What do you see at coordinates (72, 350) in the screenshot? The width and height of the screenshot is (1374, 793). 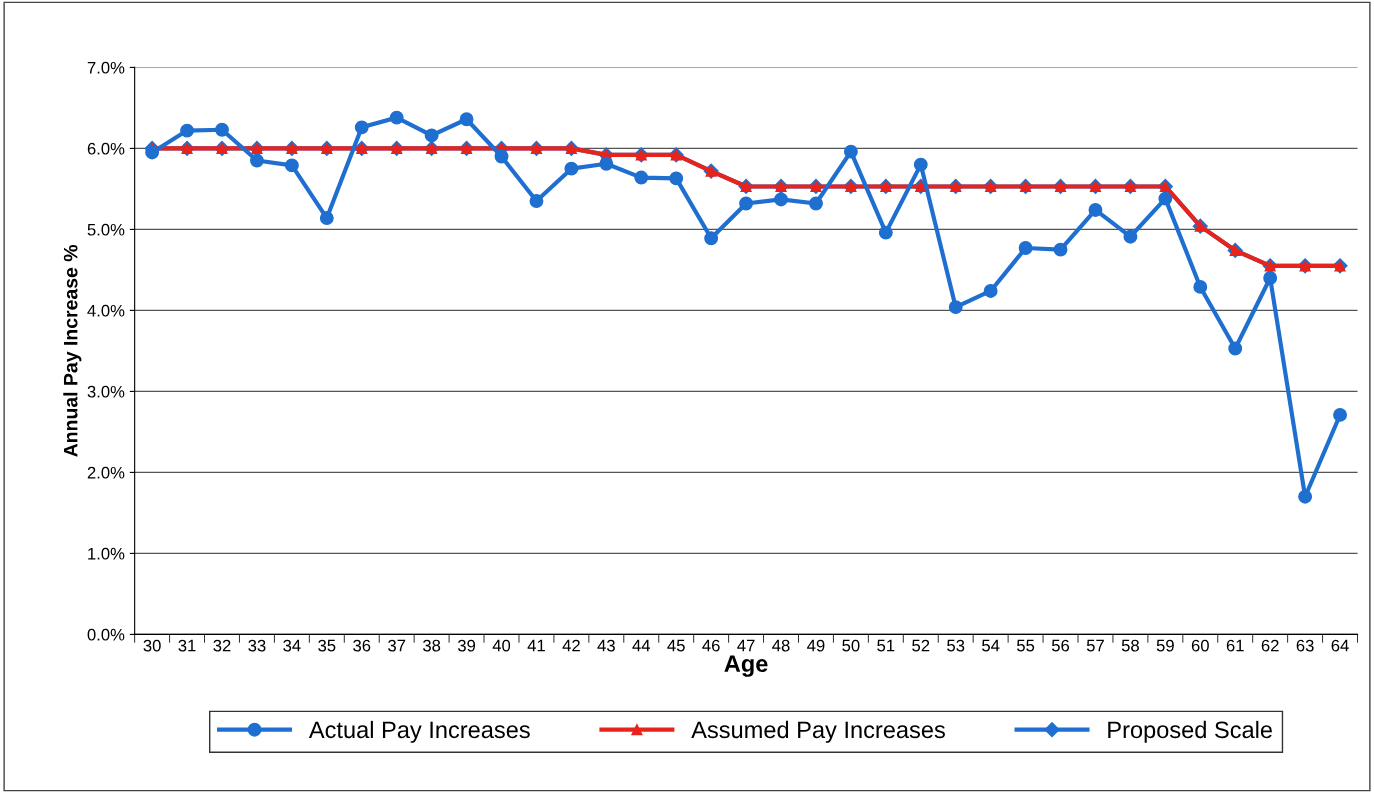 I see `y-axis-title: Annual Pay Increase %` at bounding box center [72, 350].